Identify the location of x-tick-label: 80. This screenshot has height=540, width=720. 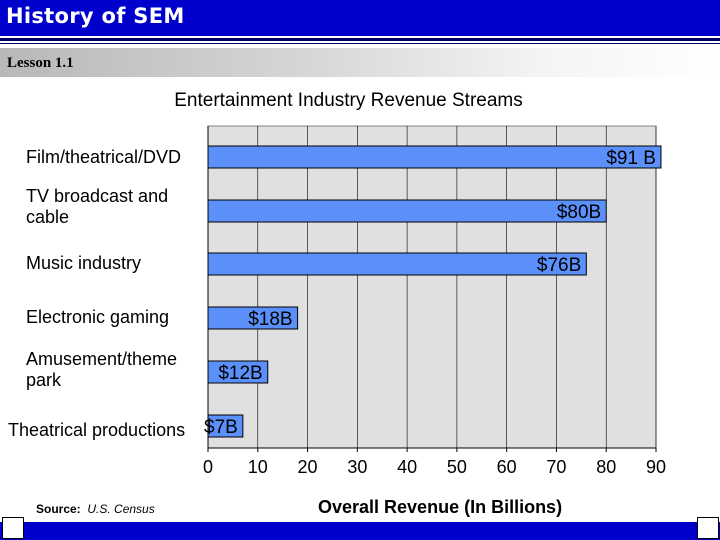
(606, 467).